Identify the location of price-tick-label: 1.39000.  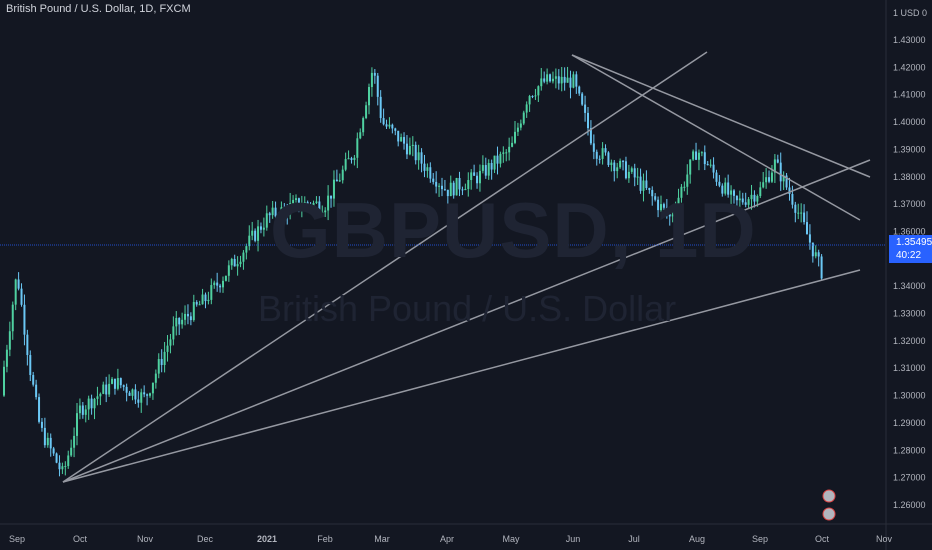
(909, 149).